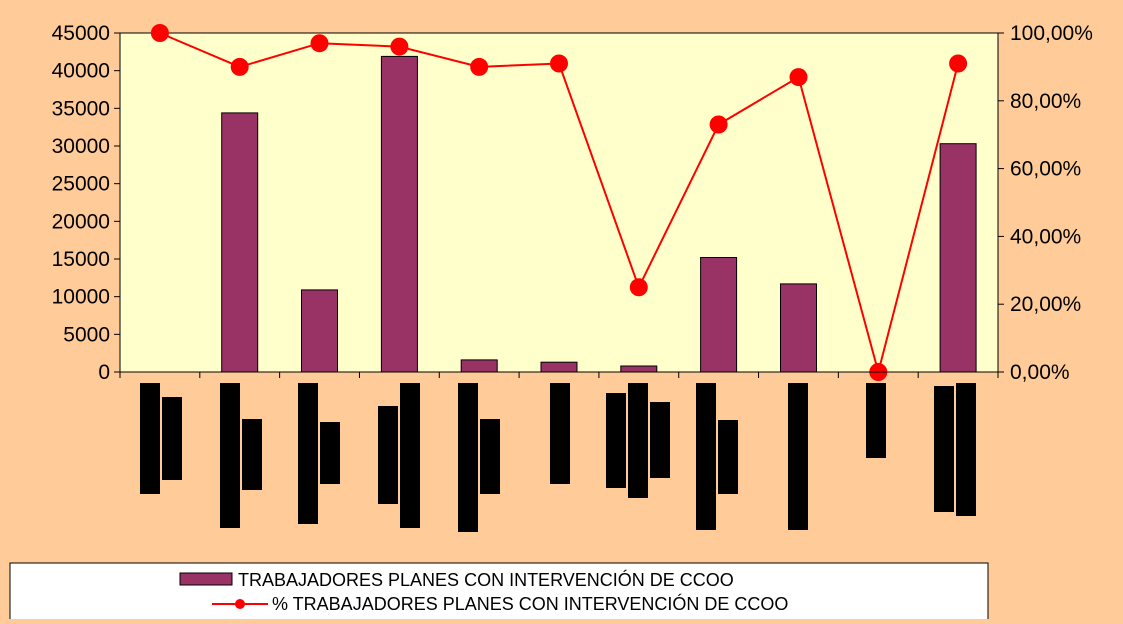 Image resolution: width=1123 pixels, height=624 pixels. Describe the element at coordinates (1045, 101) in the screenshot. I see `right-tick-label: 80,00%` at that location.